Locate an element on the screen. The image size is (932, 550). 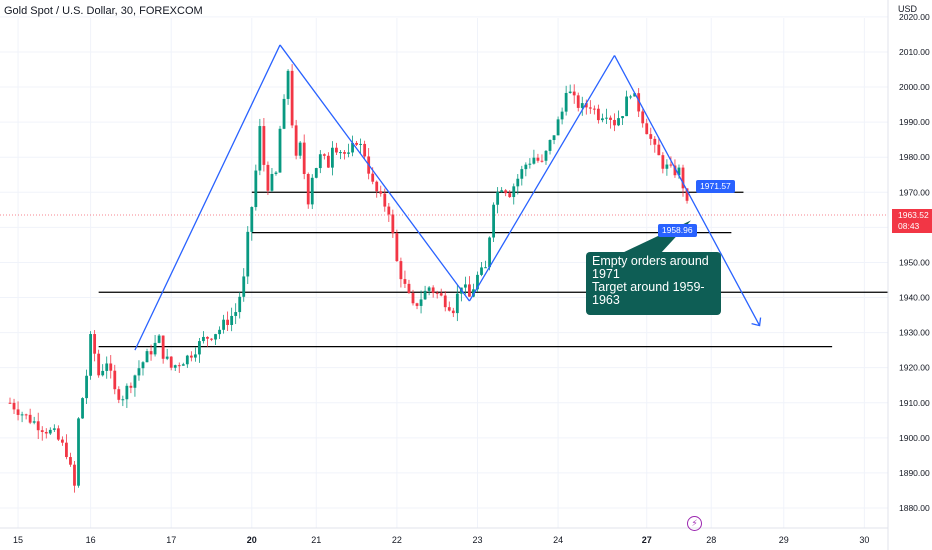
price-label-1958: 1958.96 is located at coordinates (677, 230).